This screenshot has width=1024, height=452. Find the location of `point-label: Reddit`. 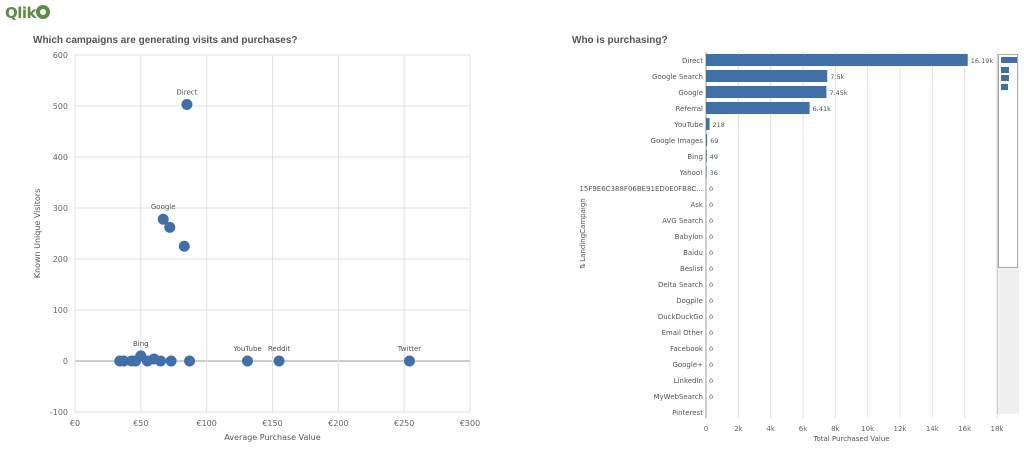

point-label: Reddit is located at coordinates (279, 349).